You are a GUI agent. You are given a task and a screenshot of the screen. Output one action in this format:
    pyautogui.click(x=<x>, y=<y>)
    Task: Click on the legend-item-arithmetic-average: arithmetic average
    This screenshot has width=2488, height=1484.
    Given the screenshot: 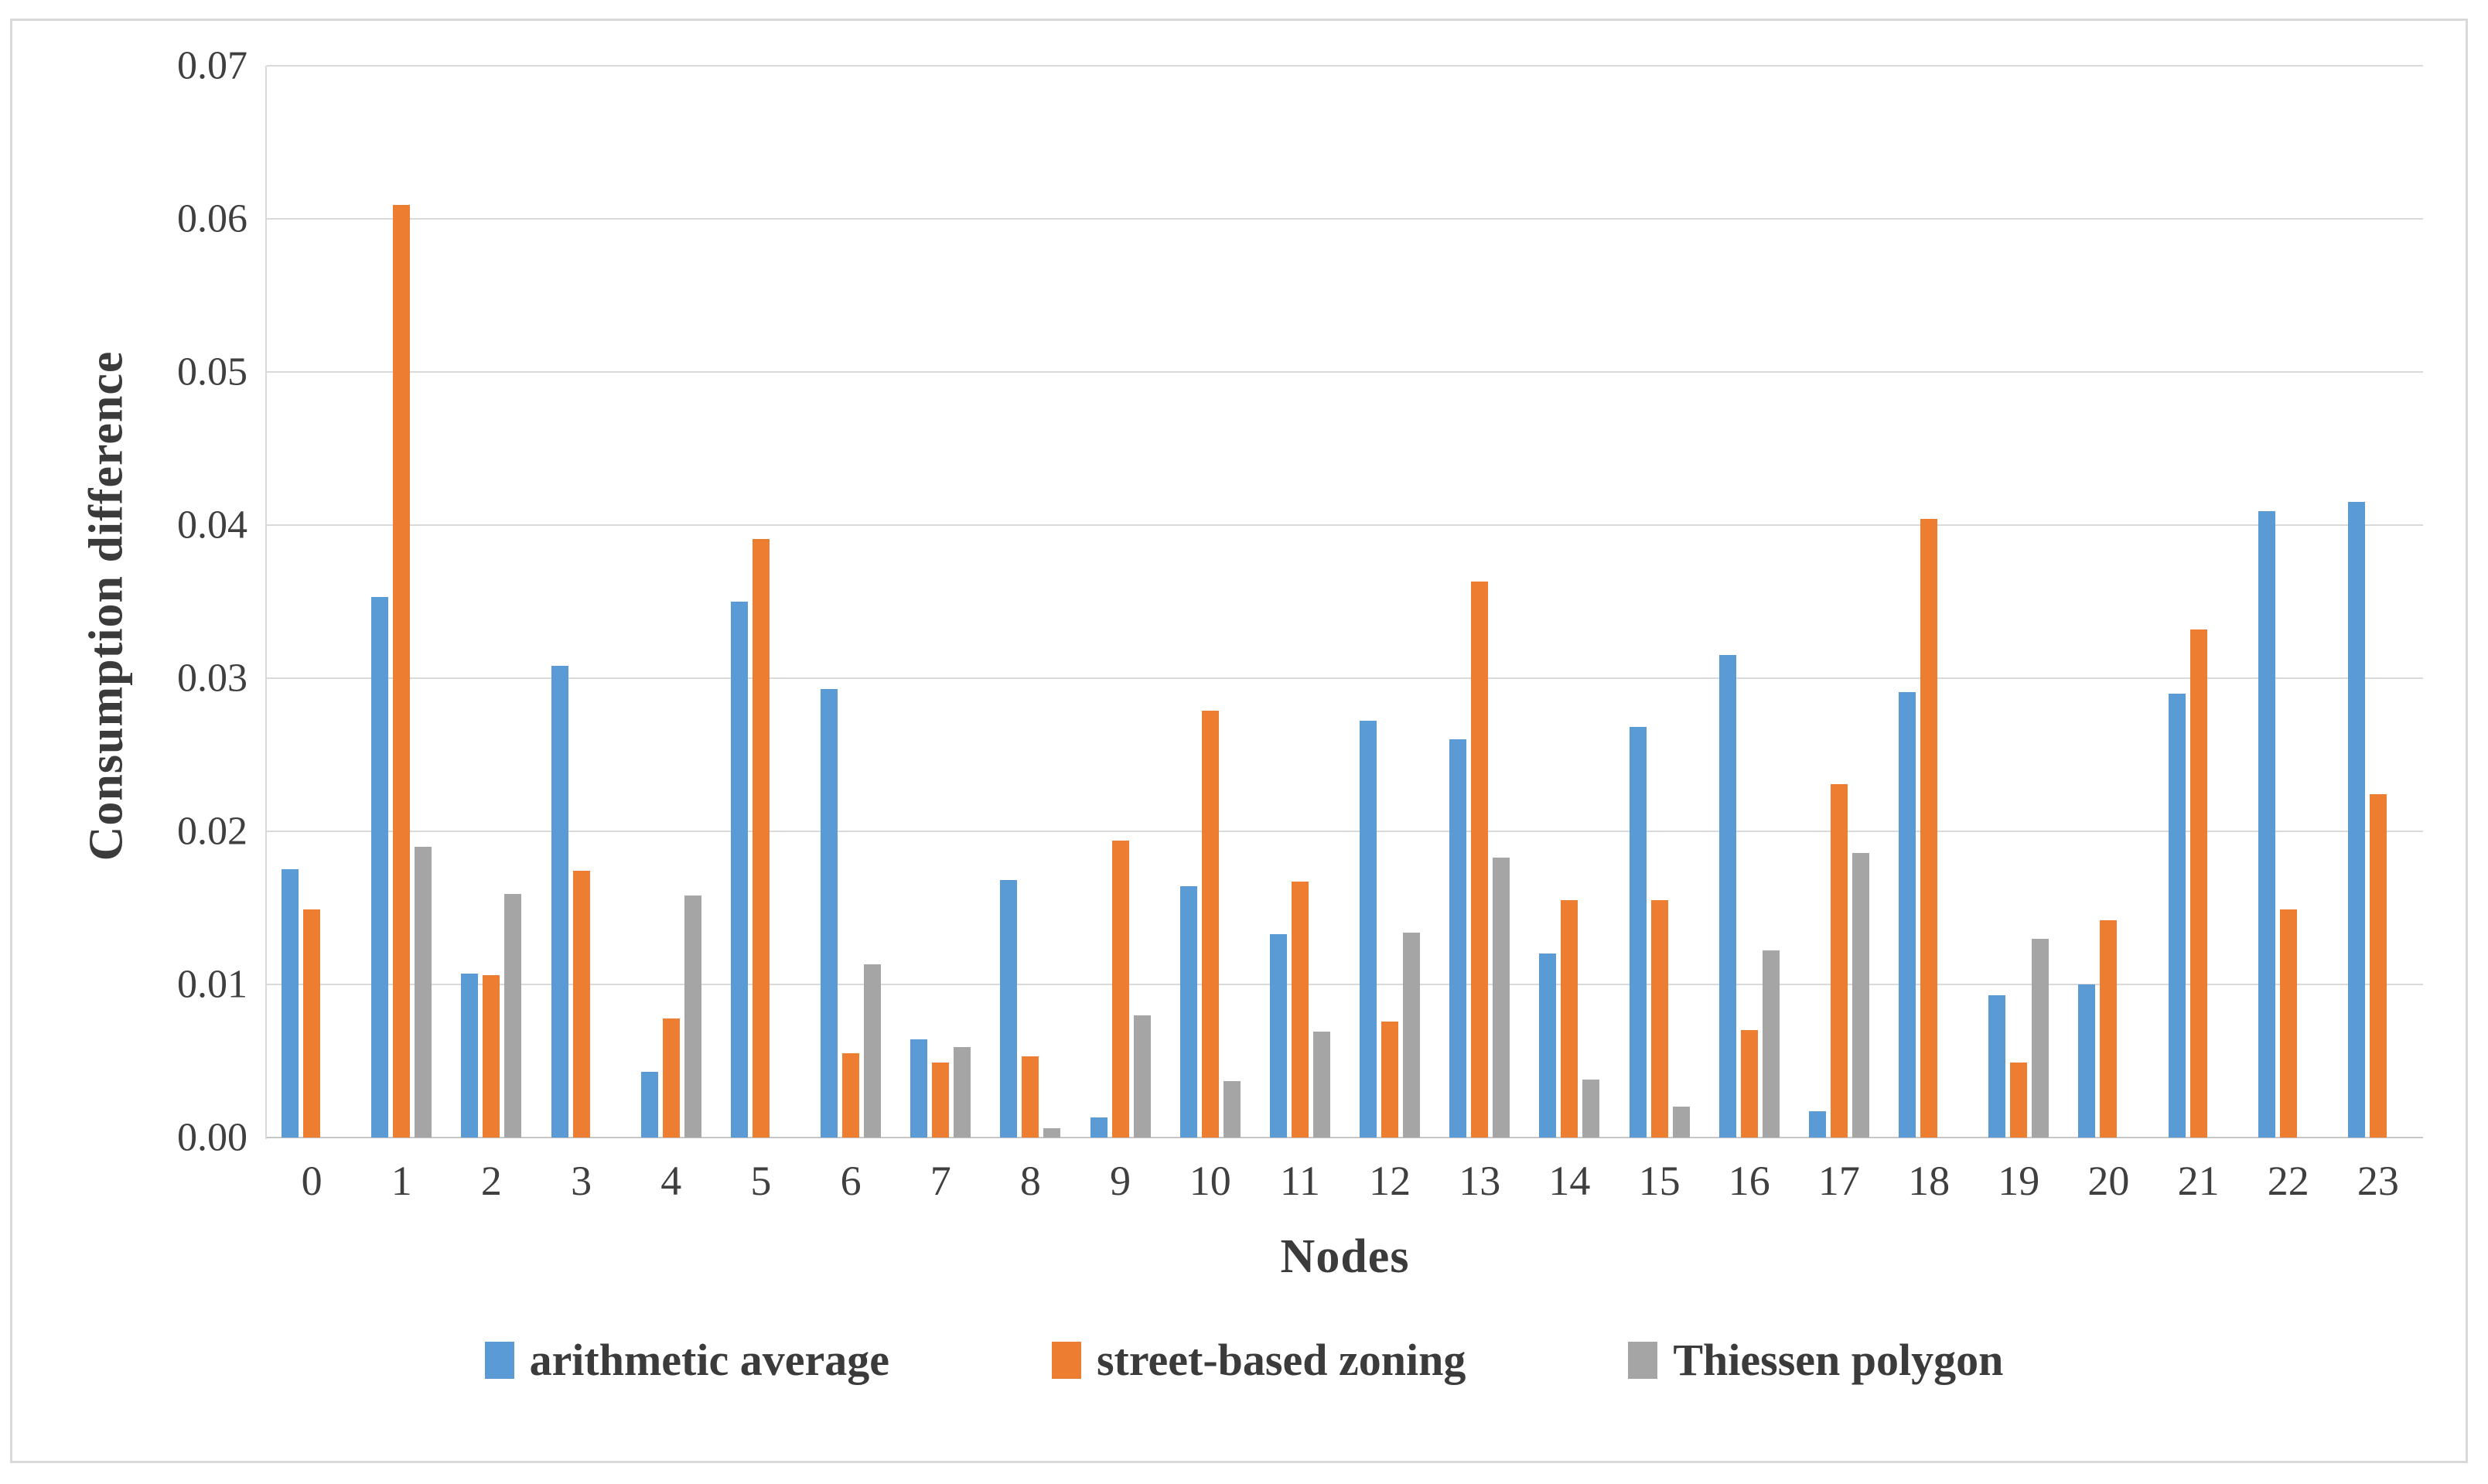 What is the action you would take?
    pyautogui.click(x=686, y=1360)
    